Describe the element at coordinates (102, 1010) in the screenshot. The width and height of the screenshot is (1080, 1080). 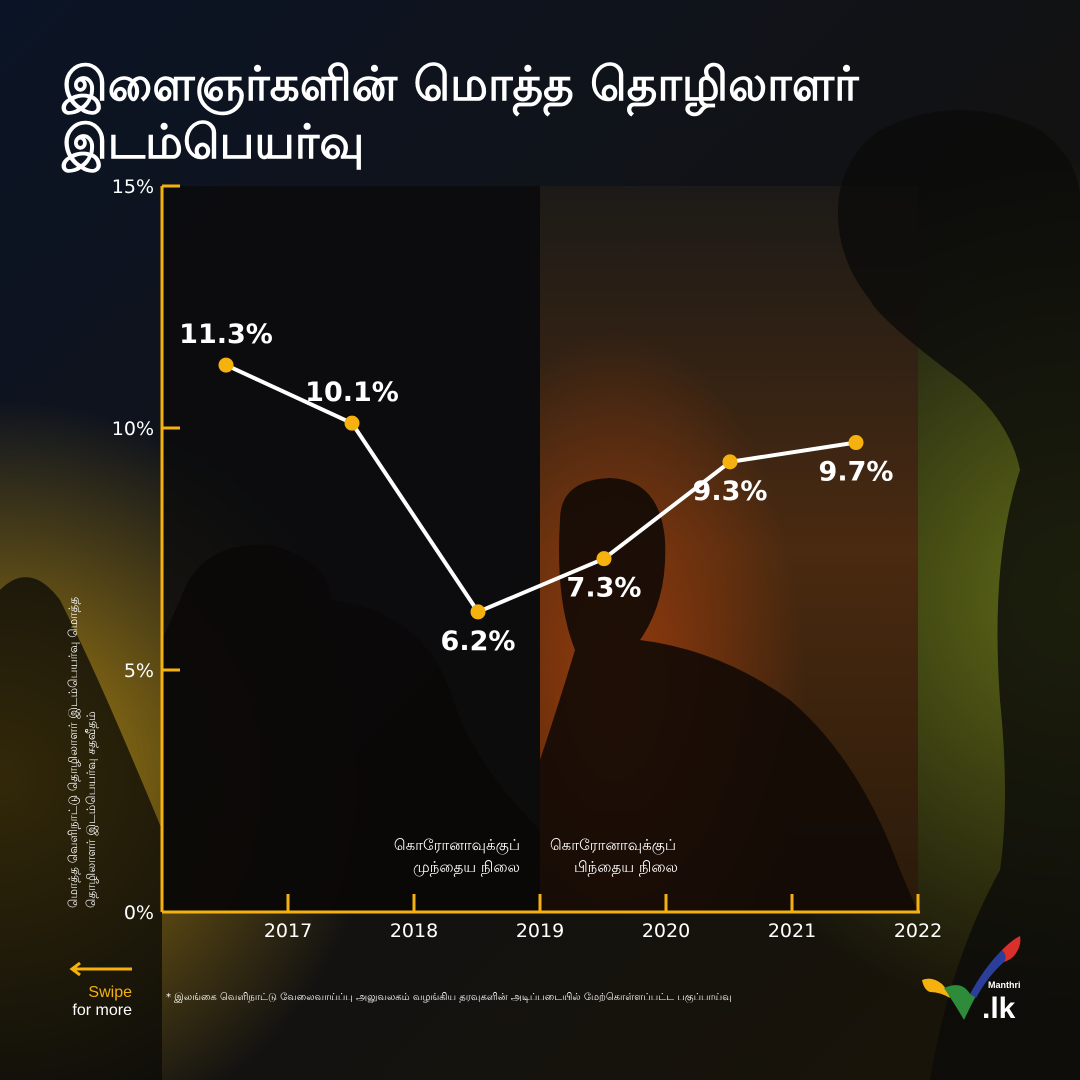
I see `swipe-sublabel: for more` at that location.